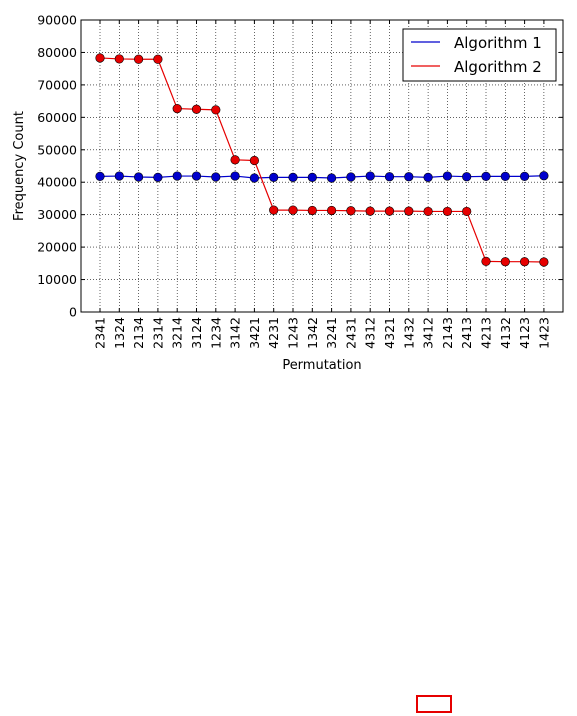 This screenshot has height=716, width=577. I want to click on x-tick-label: 4321, so click(389, 333).